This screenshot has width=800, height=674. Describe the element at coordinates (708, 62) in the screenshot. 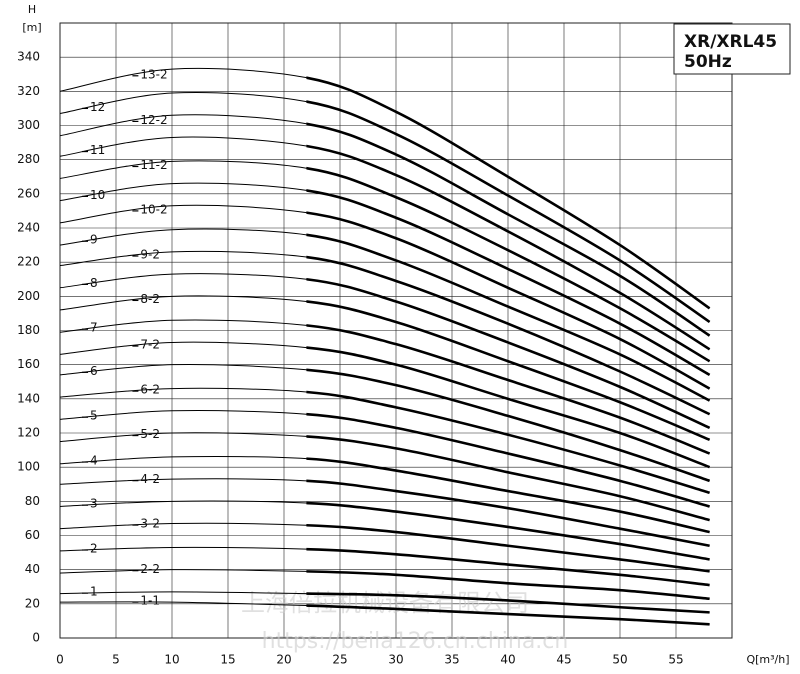

I see `chart-subtitle: 50Hz` at that location.